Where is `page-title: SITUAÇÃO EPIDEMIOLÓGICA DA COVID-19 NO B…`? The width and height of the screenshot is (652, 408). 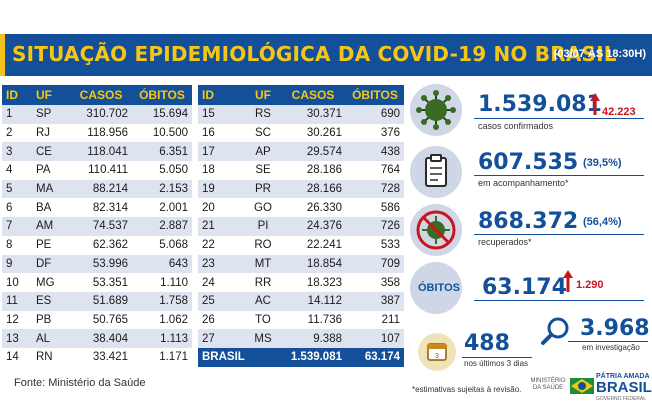
page-title: SITUAÇÃO EPIDEMIOLÓGICA DA COVID-19 NO B… is located at coordinates (314, 54).